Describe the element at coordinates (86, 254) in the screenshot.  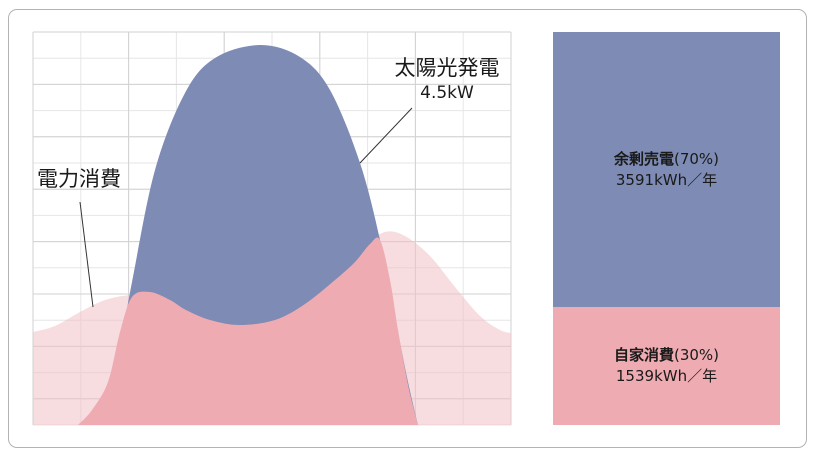
I see `consumption-leader-line` at that location.